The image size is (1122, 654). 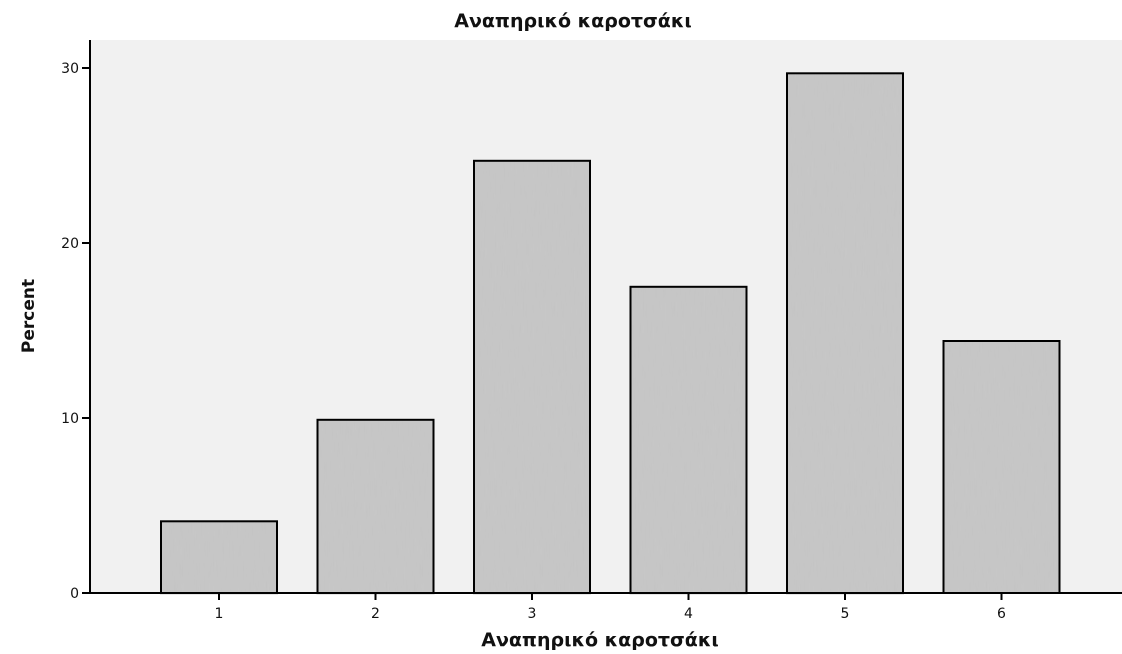 I want to click on y-tick-label-10: 10, so click(x=70, y=419).